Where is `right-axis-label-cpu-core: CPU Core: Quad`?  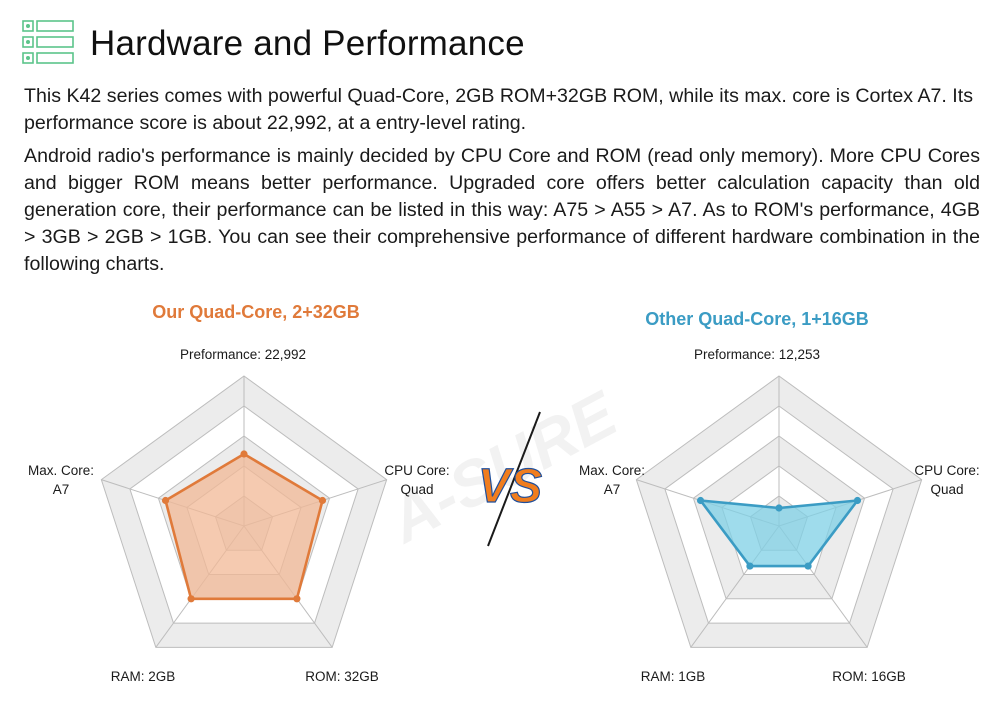 right-axis-label-cpu-core: CPU Core: Quad is located at coordinates (947, 480).